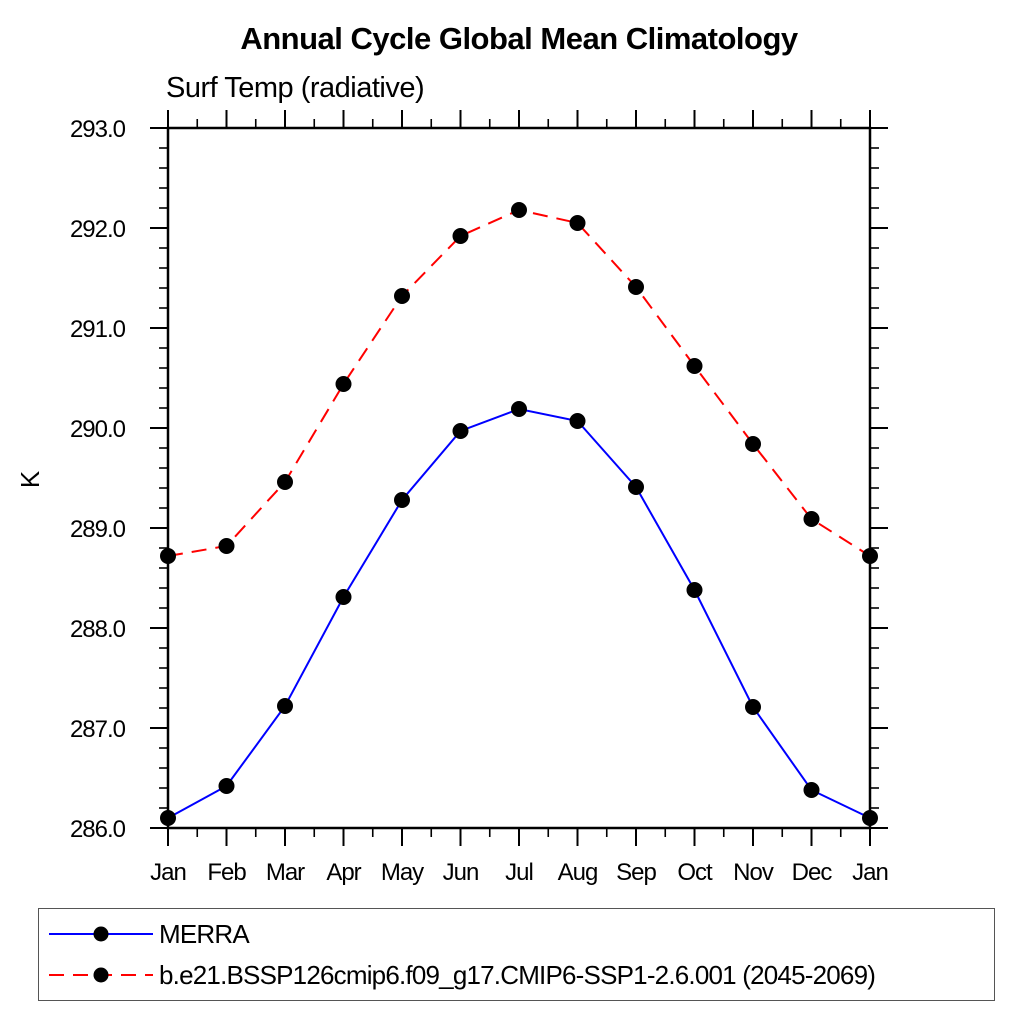 The width and height of the screenshot is (1024, 1024). Describe the element at coordinates (753, 872) in the screenshot. I see `x-tick-label: Nov` at that location.